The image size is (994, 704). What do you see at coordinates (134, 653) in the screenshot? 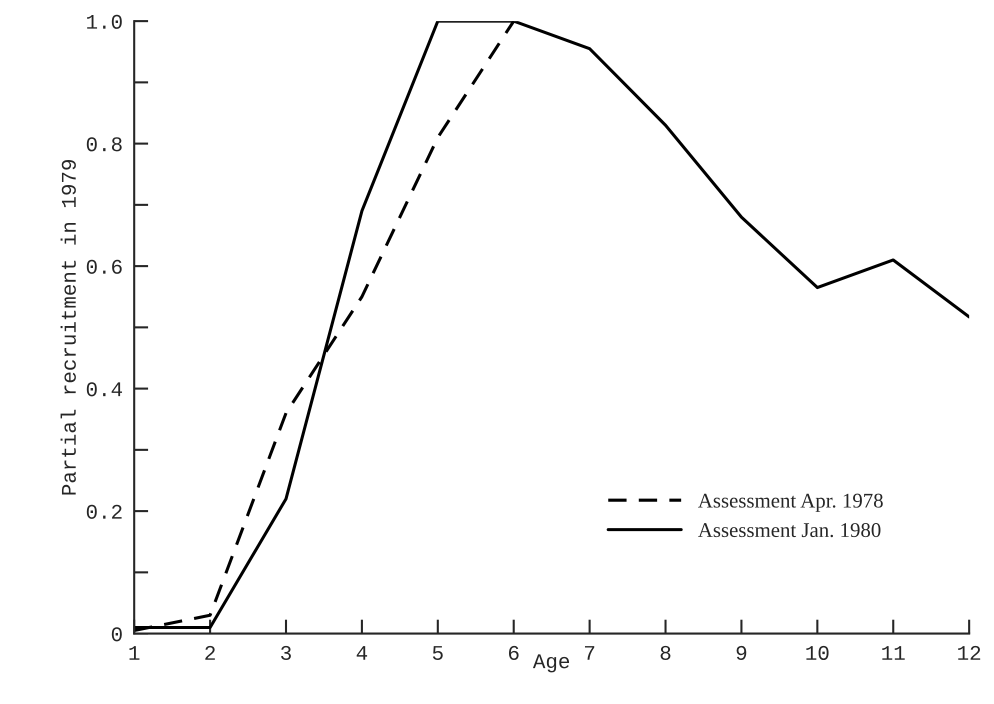
I see `x-tick-label: 1` at bounding box center [134, 653].